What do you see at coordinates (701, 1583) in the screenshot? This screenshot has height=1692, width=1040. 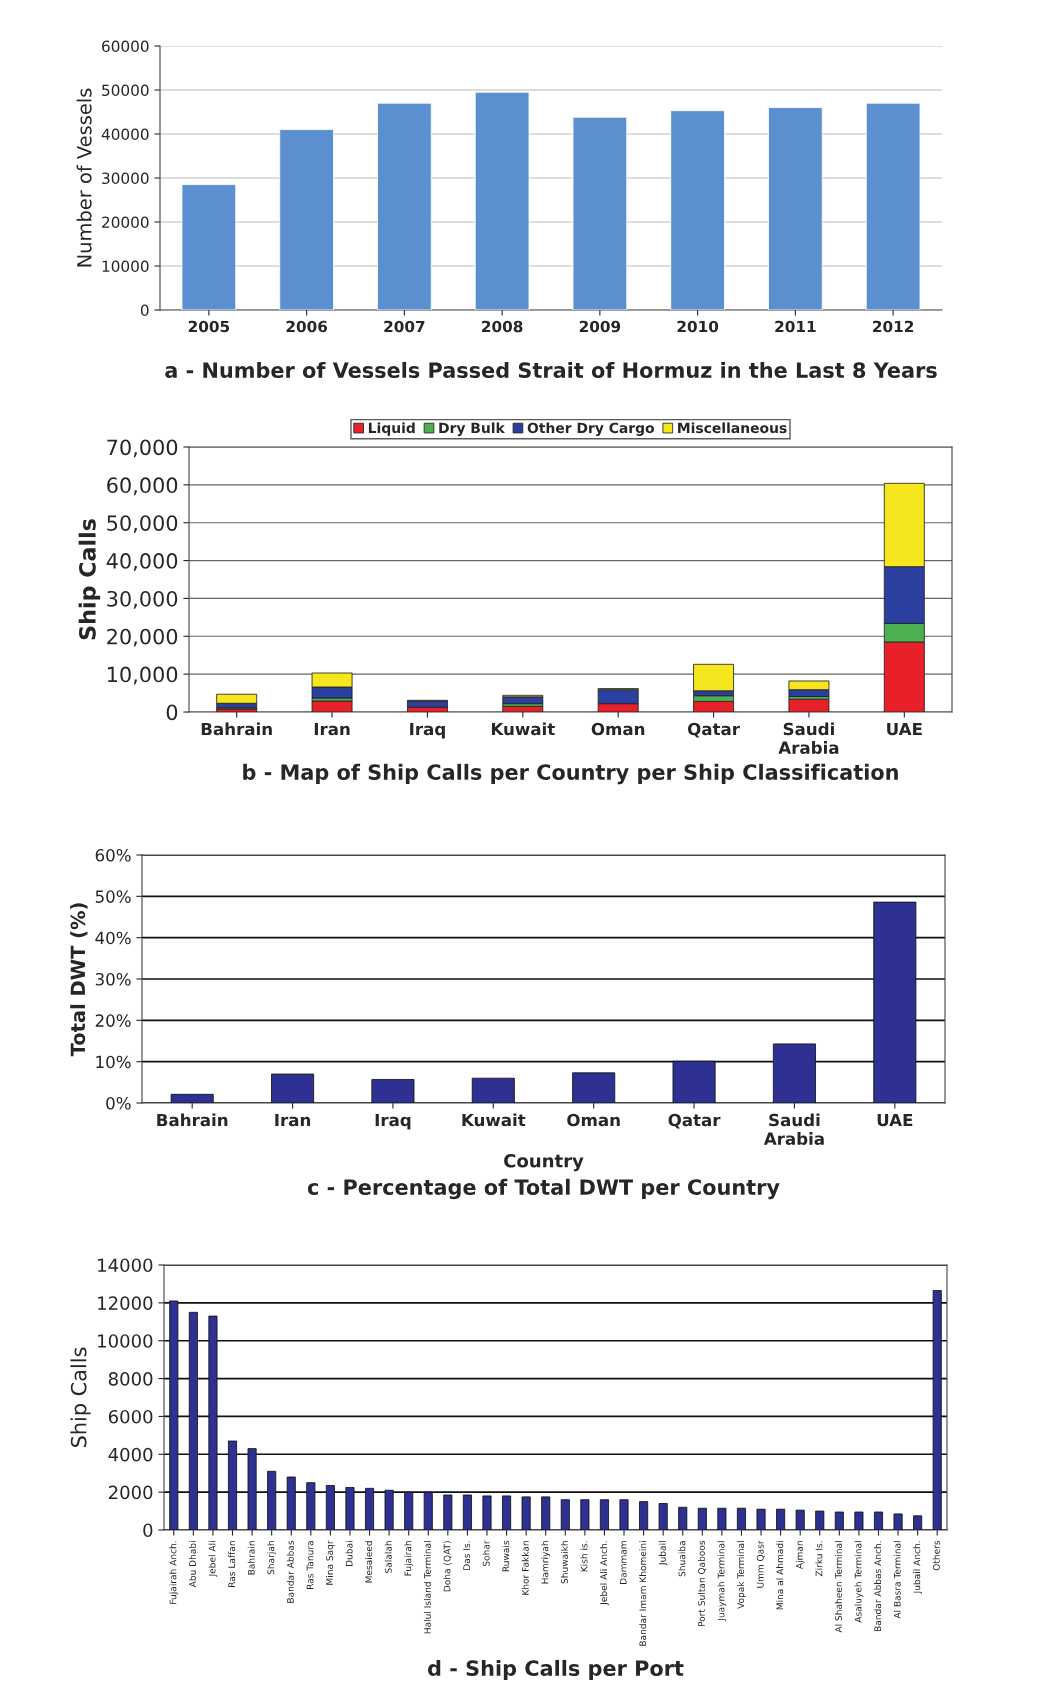 I see `x-tick-label: Port Sultan Qaboos` at bounding box center [701, 1583].